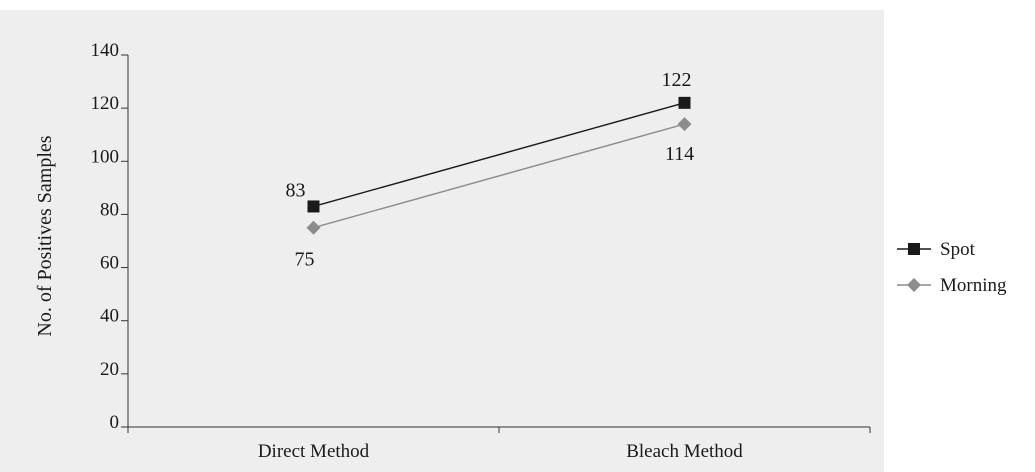  I want to click on data-label: 75, so click(305, 260).